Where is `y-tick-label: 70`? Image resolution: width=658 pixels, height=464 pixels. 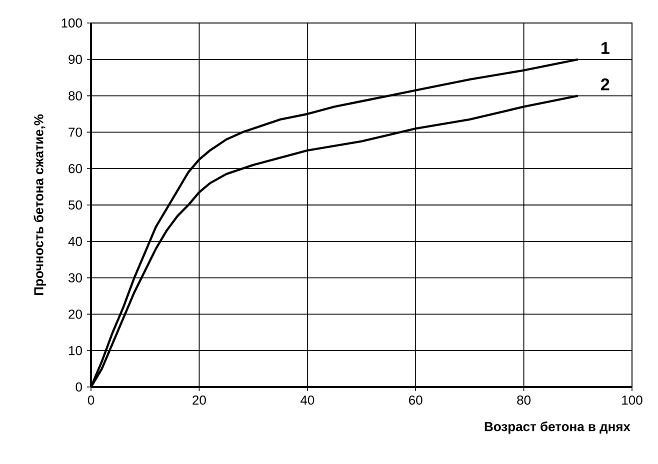
y-tick-label: 70 is located at coordinates (75, 132).